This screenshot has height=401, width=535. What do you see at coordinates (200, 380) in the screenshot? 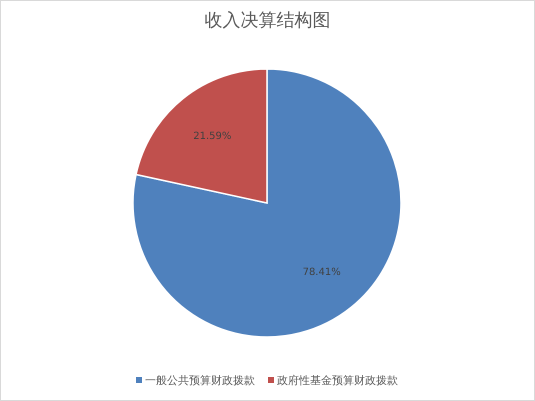
I see `legend-label: 一般公共预算财政拨款` at bounding box center [200, 380].